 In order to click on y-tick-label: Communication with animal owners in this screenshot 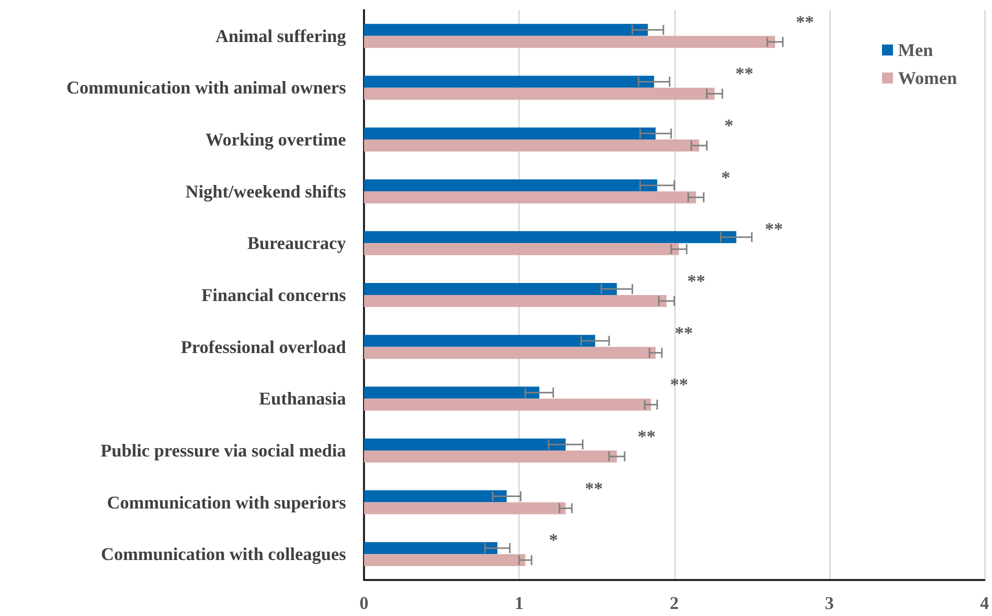, I will do `click(206, 88)`.